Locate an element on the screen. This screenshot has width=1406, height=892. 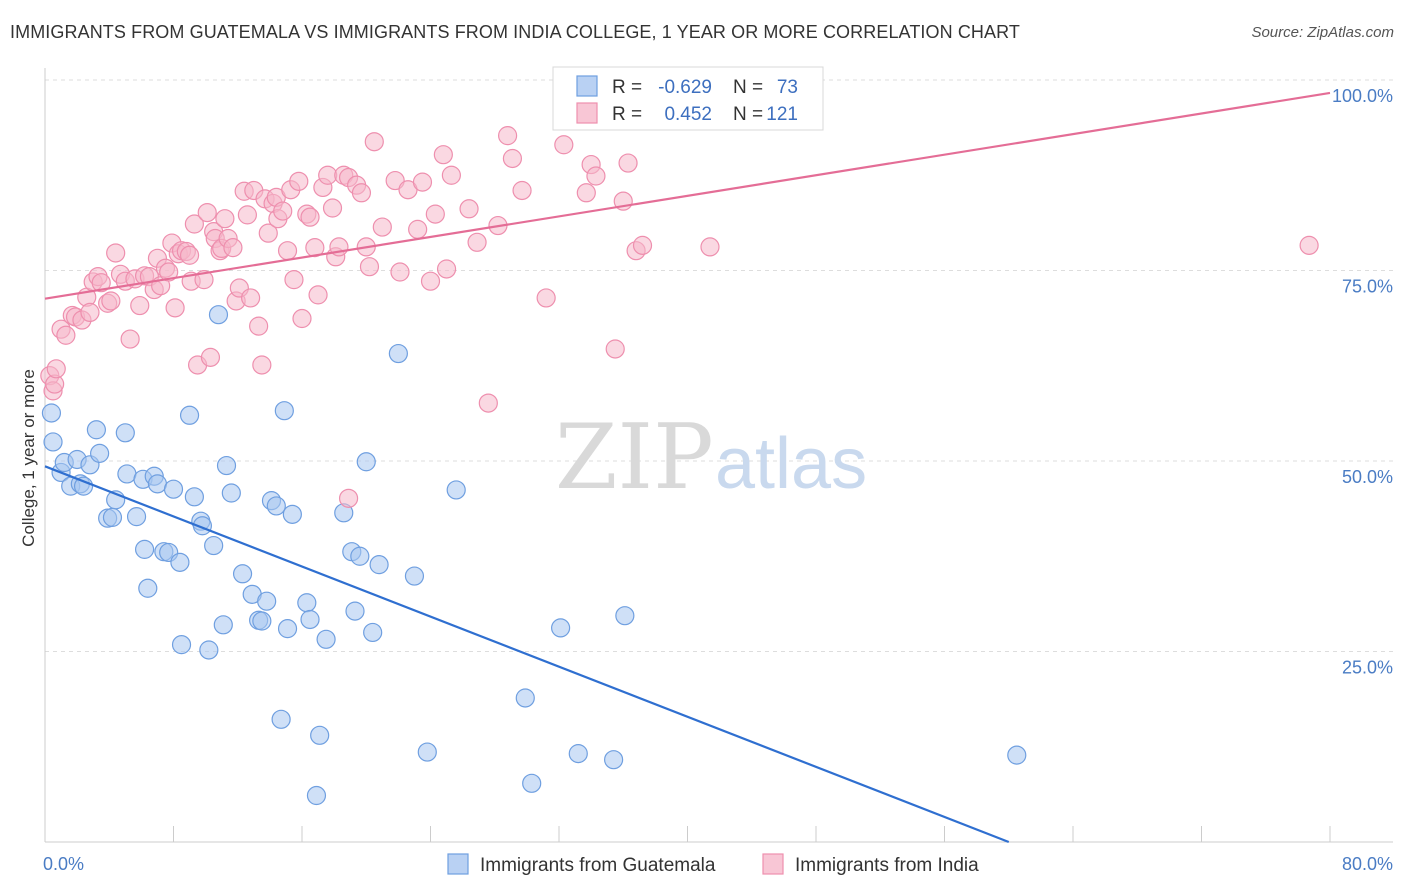
bottom-legend-swatch-guatemala is located at coordinates (458, 864).